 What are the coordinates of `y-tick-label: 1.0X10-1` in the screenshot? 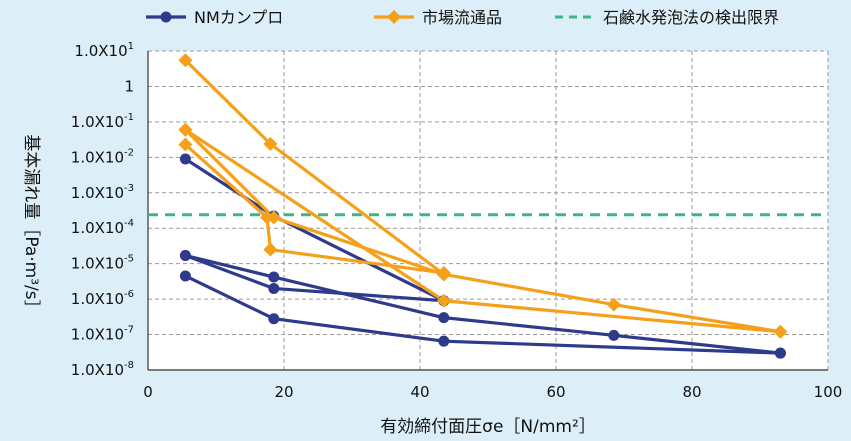 It's located at (102, 121).